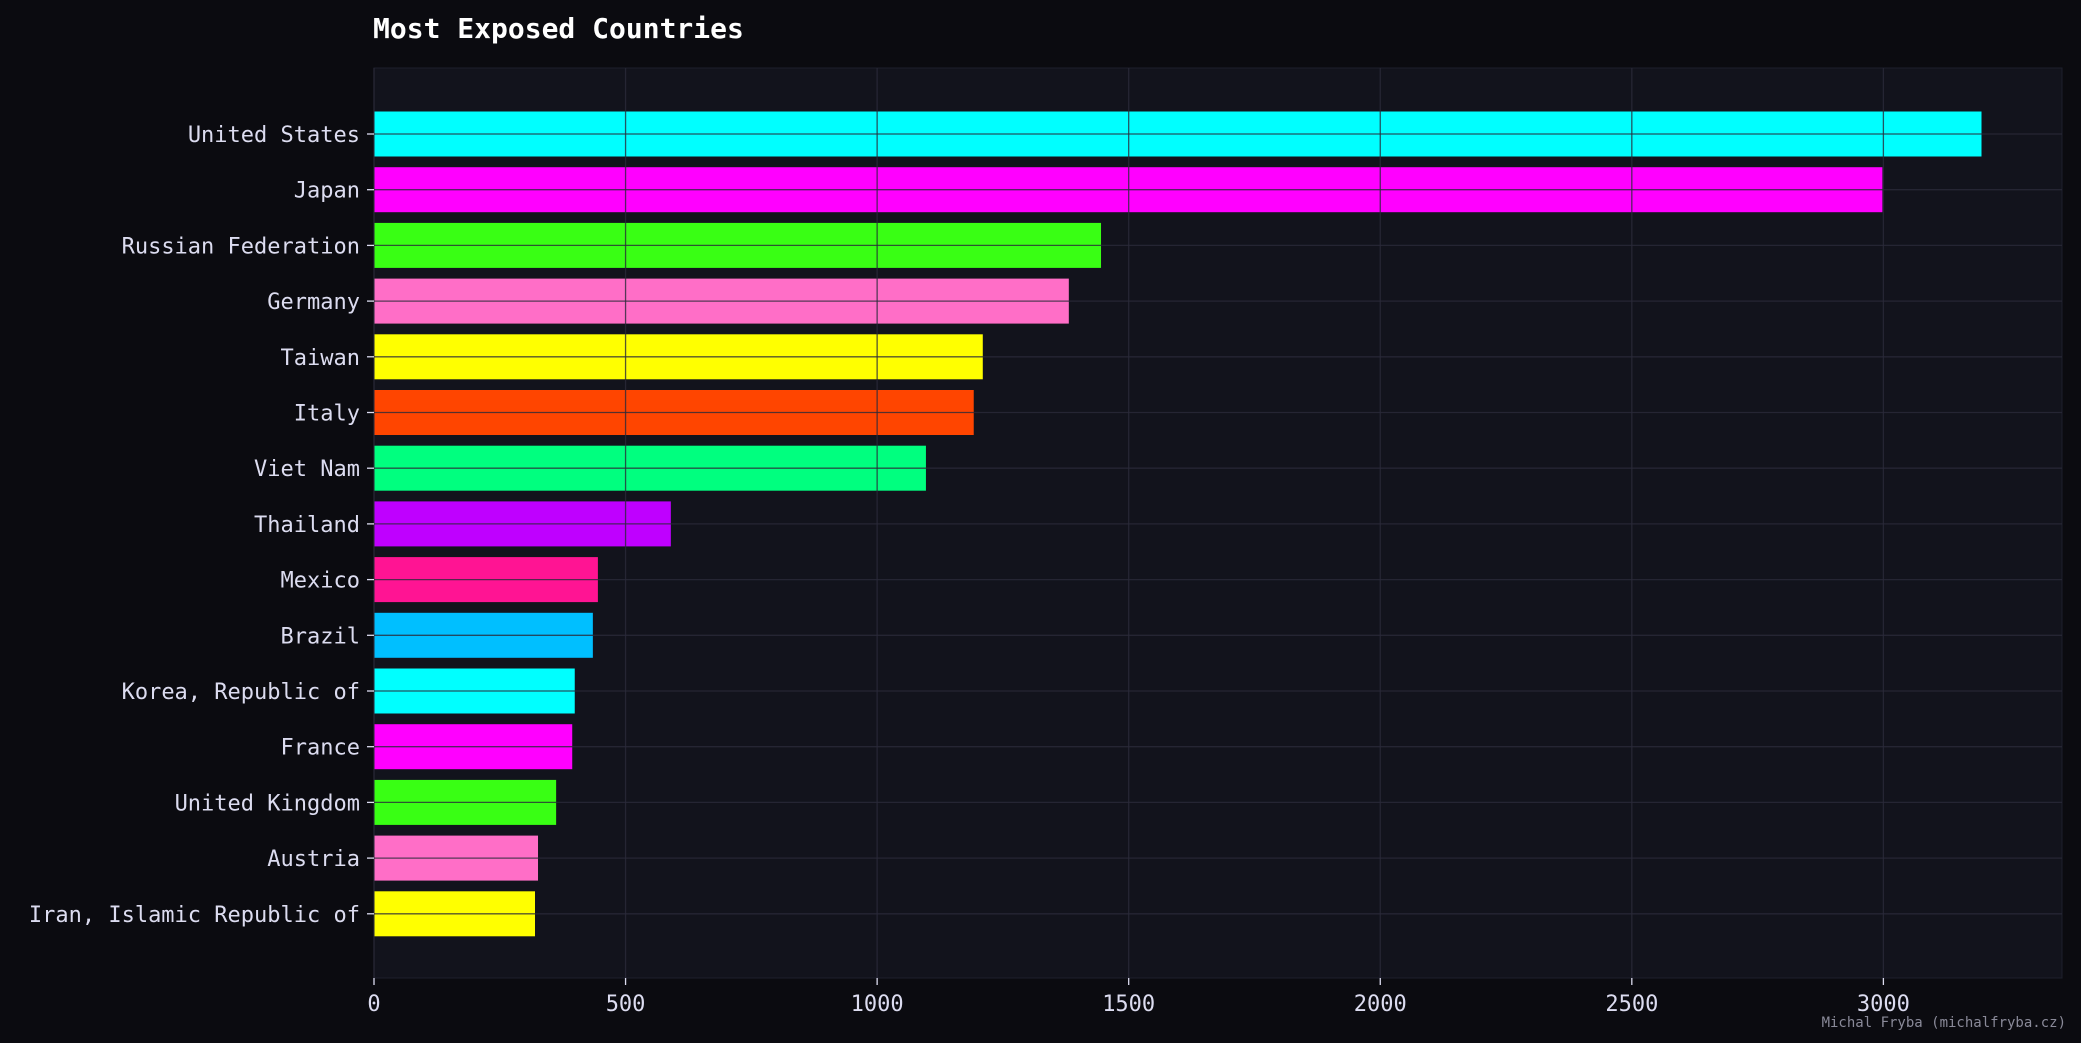 This screenshot has width=2081, height=1043. Describe the element at coordinates (320, 636) in the screenshot. I see `y-tick-label: Brazil` at that location.